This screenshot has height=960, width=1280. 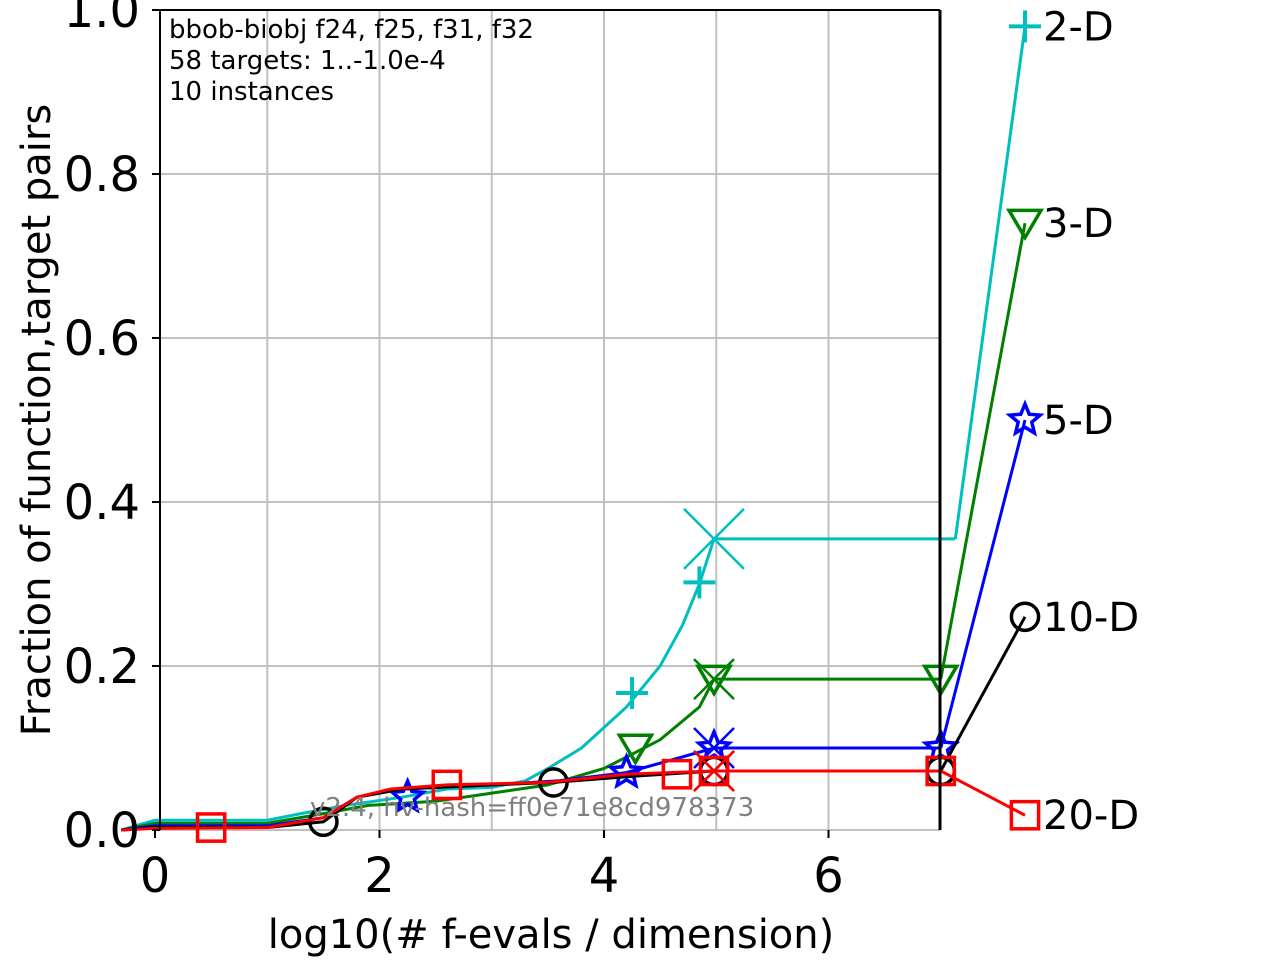 What do you see at coordinates (1078, 421) in the screenshot?
I see `series-label-5-d: 5-D` at bounding box center [1078, 421].